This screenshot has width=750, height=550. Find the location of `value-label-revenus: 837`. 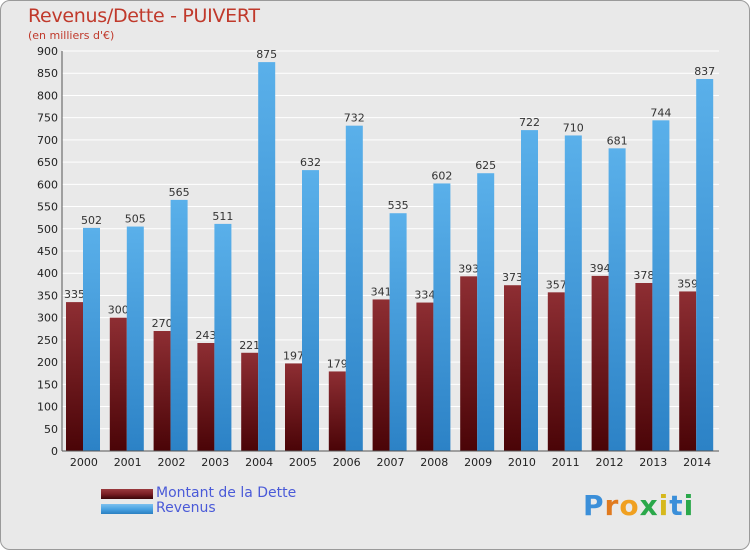

value-label-revenus: 837 is located at coordinates (704, 71).